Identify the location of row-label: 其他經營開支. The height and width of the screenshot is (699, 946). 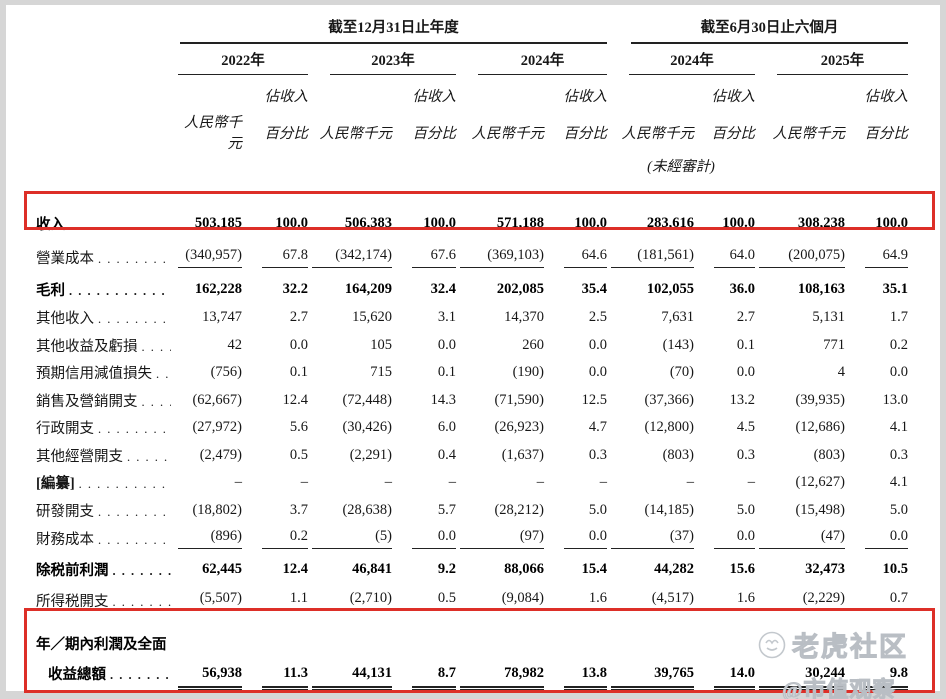
(105, 456).